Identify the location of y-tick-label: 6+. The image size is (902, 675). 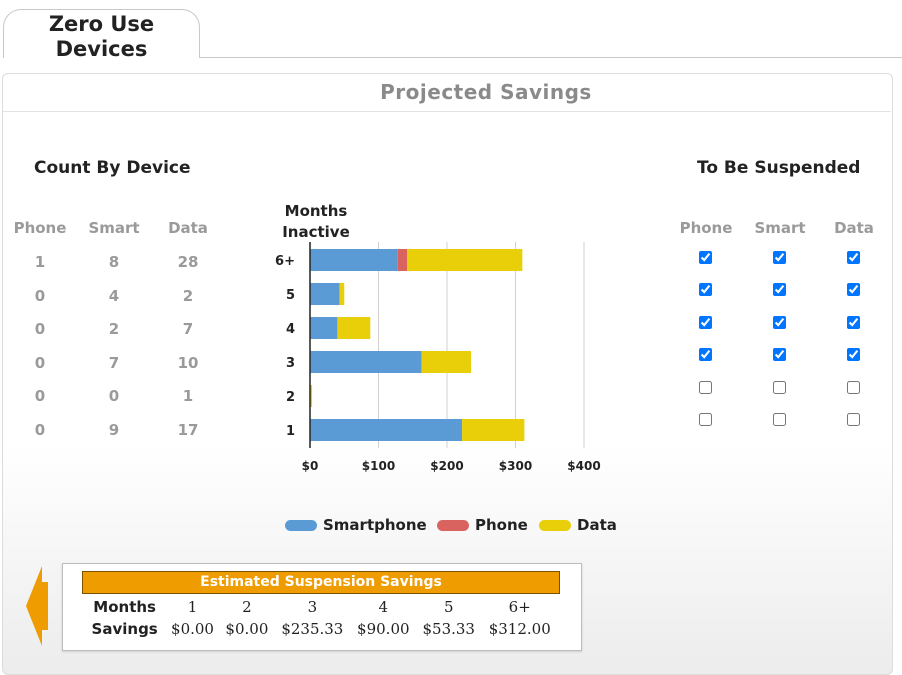
(285, 261).